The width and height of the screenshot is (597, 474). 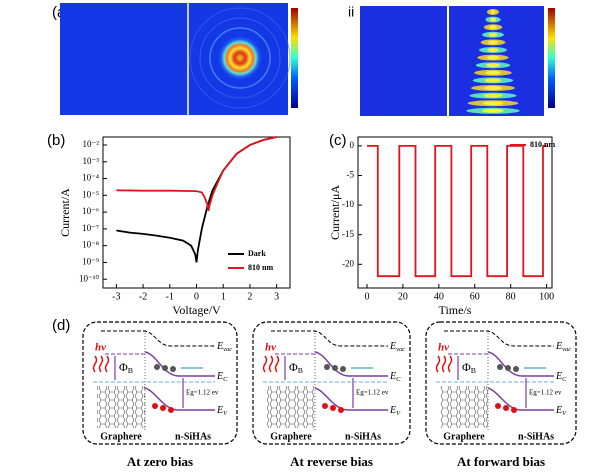 I want to click on sub-label: ii, so click(x=351, y=12).